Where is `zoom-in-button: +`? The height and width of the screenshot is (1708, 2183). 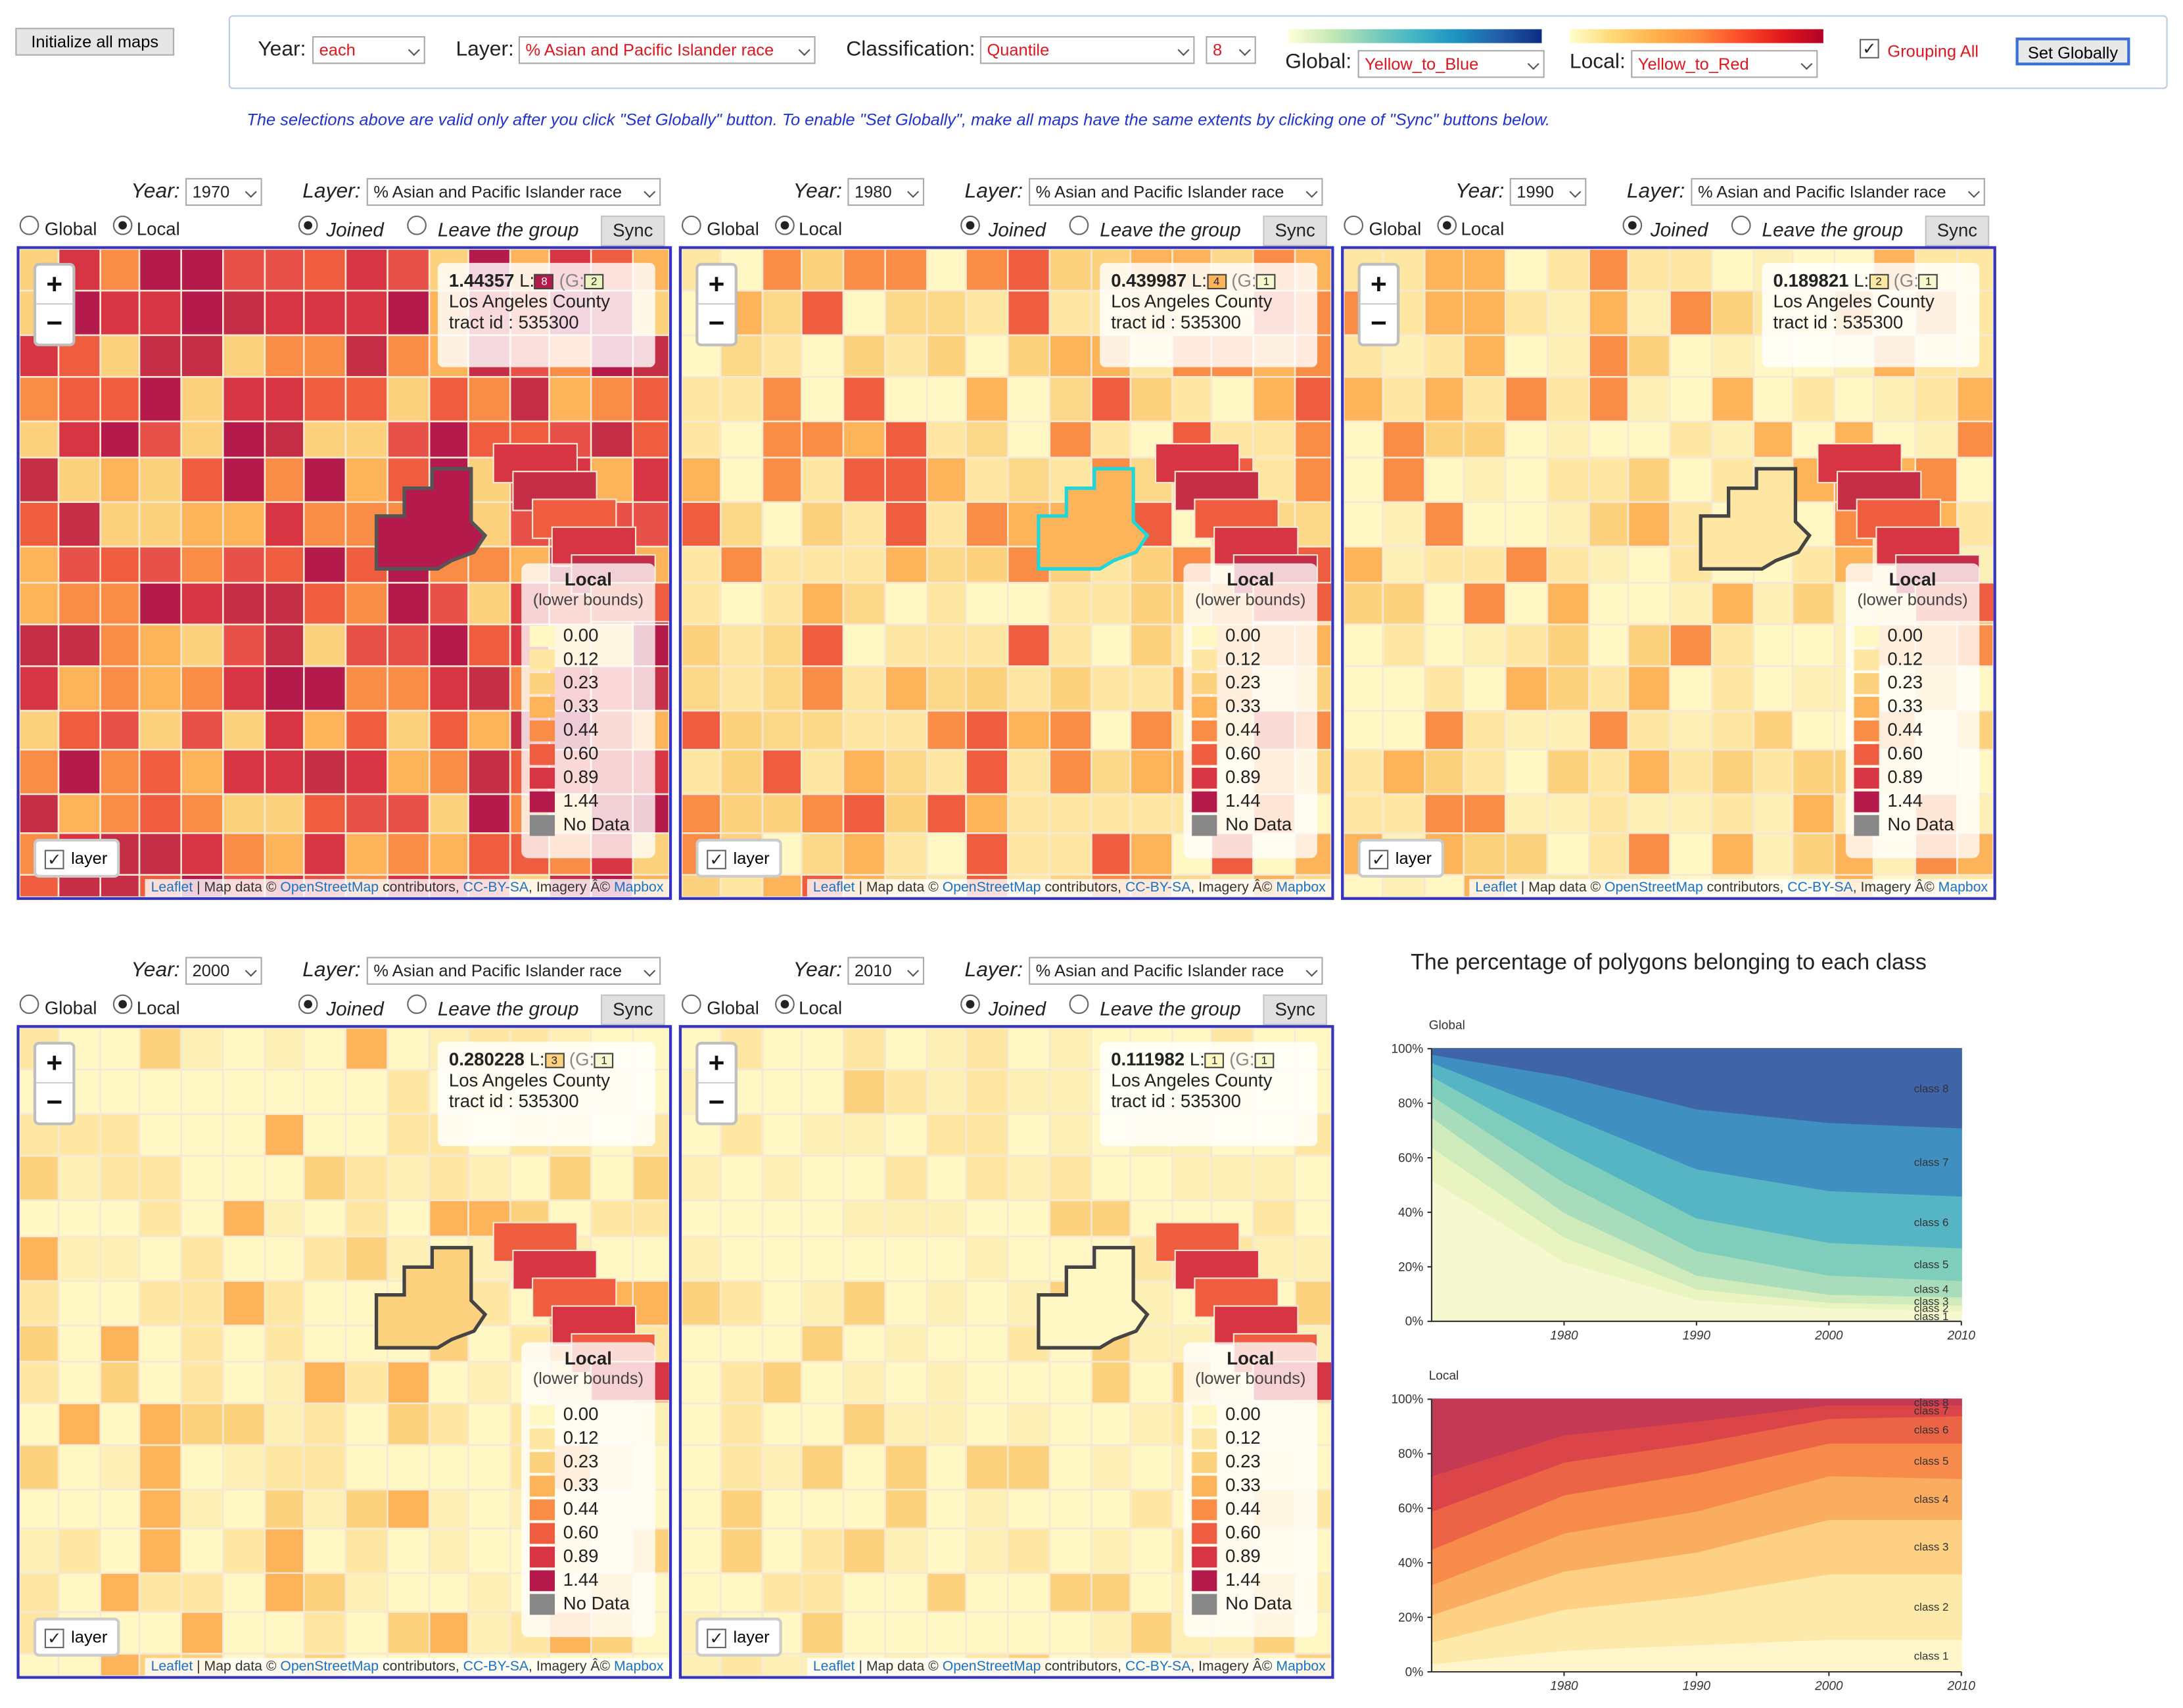 zoom-in-button: + is located at coordinates (1378, 285).